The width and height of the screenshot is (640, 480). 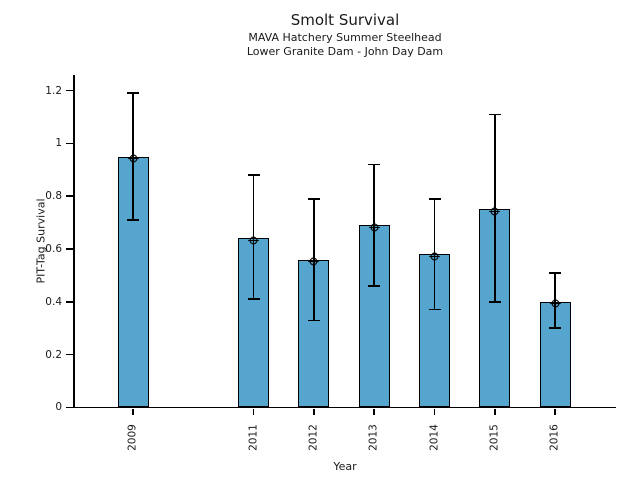 What do you see at coordinates (342, 407) in the screenshot?
I see `x-axis-line` at bounding box center [342, 407].